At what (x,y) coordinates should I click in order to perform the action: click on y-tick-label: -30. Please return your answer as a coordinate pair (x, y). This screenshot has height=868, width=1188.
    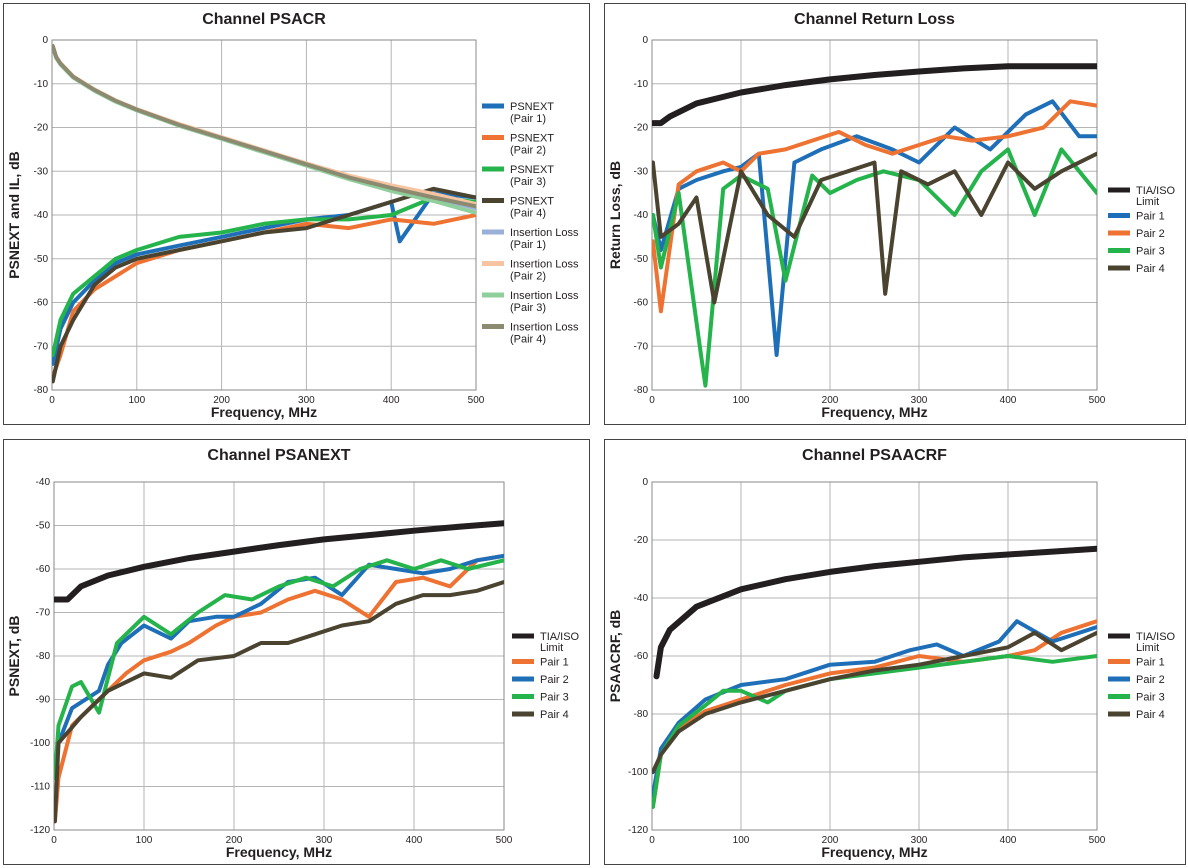
    Looking at the image, I should click on (41, 171).